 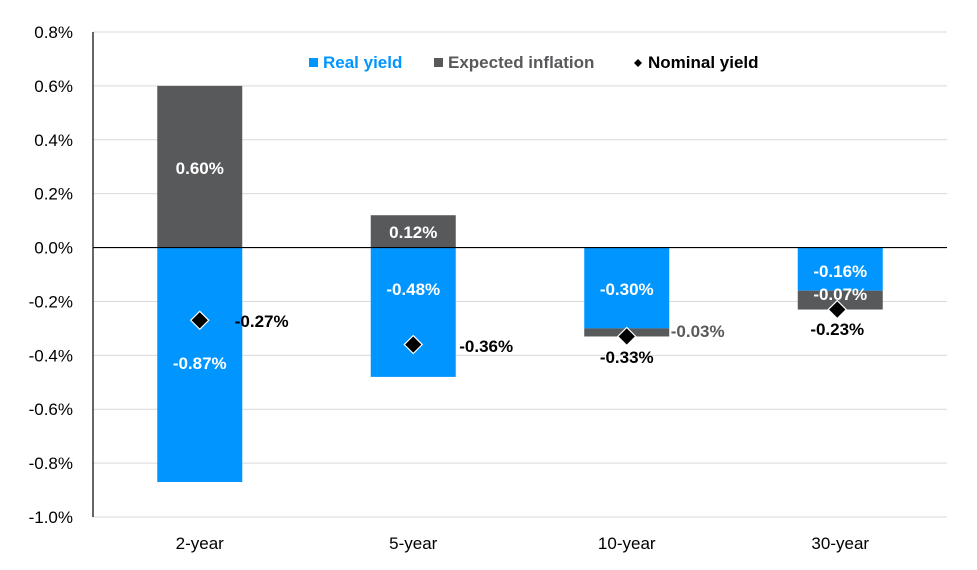 What do you see at coordinates (53, 32) in the screenshot?
I see `y-tick-label: 0.8%` at bounding box center [53, 32].